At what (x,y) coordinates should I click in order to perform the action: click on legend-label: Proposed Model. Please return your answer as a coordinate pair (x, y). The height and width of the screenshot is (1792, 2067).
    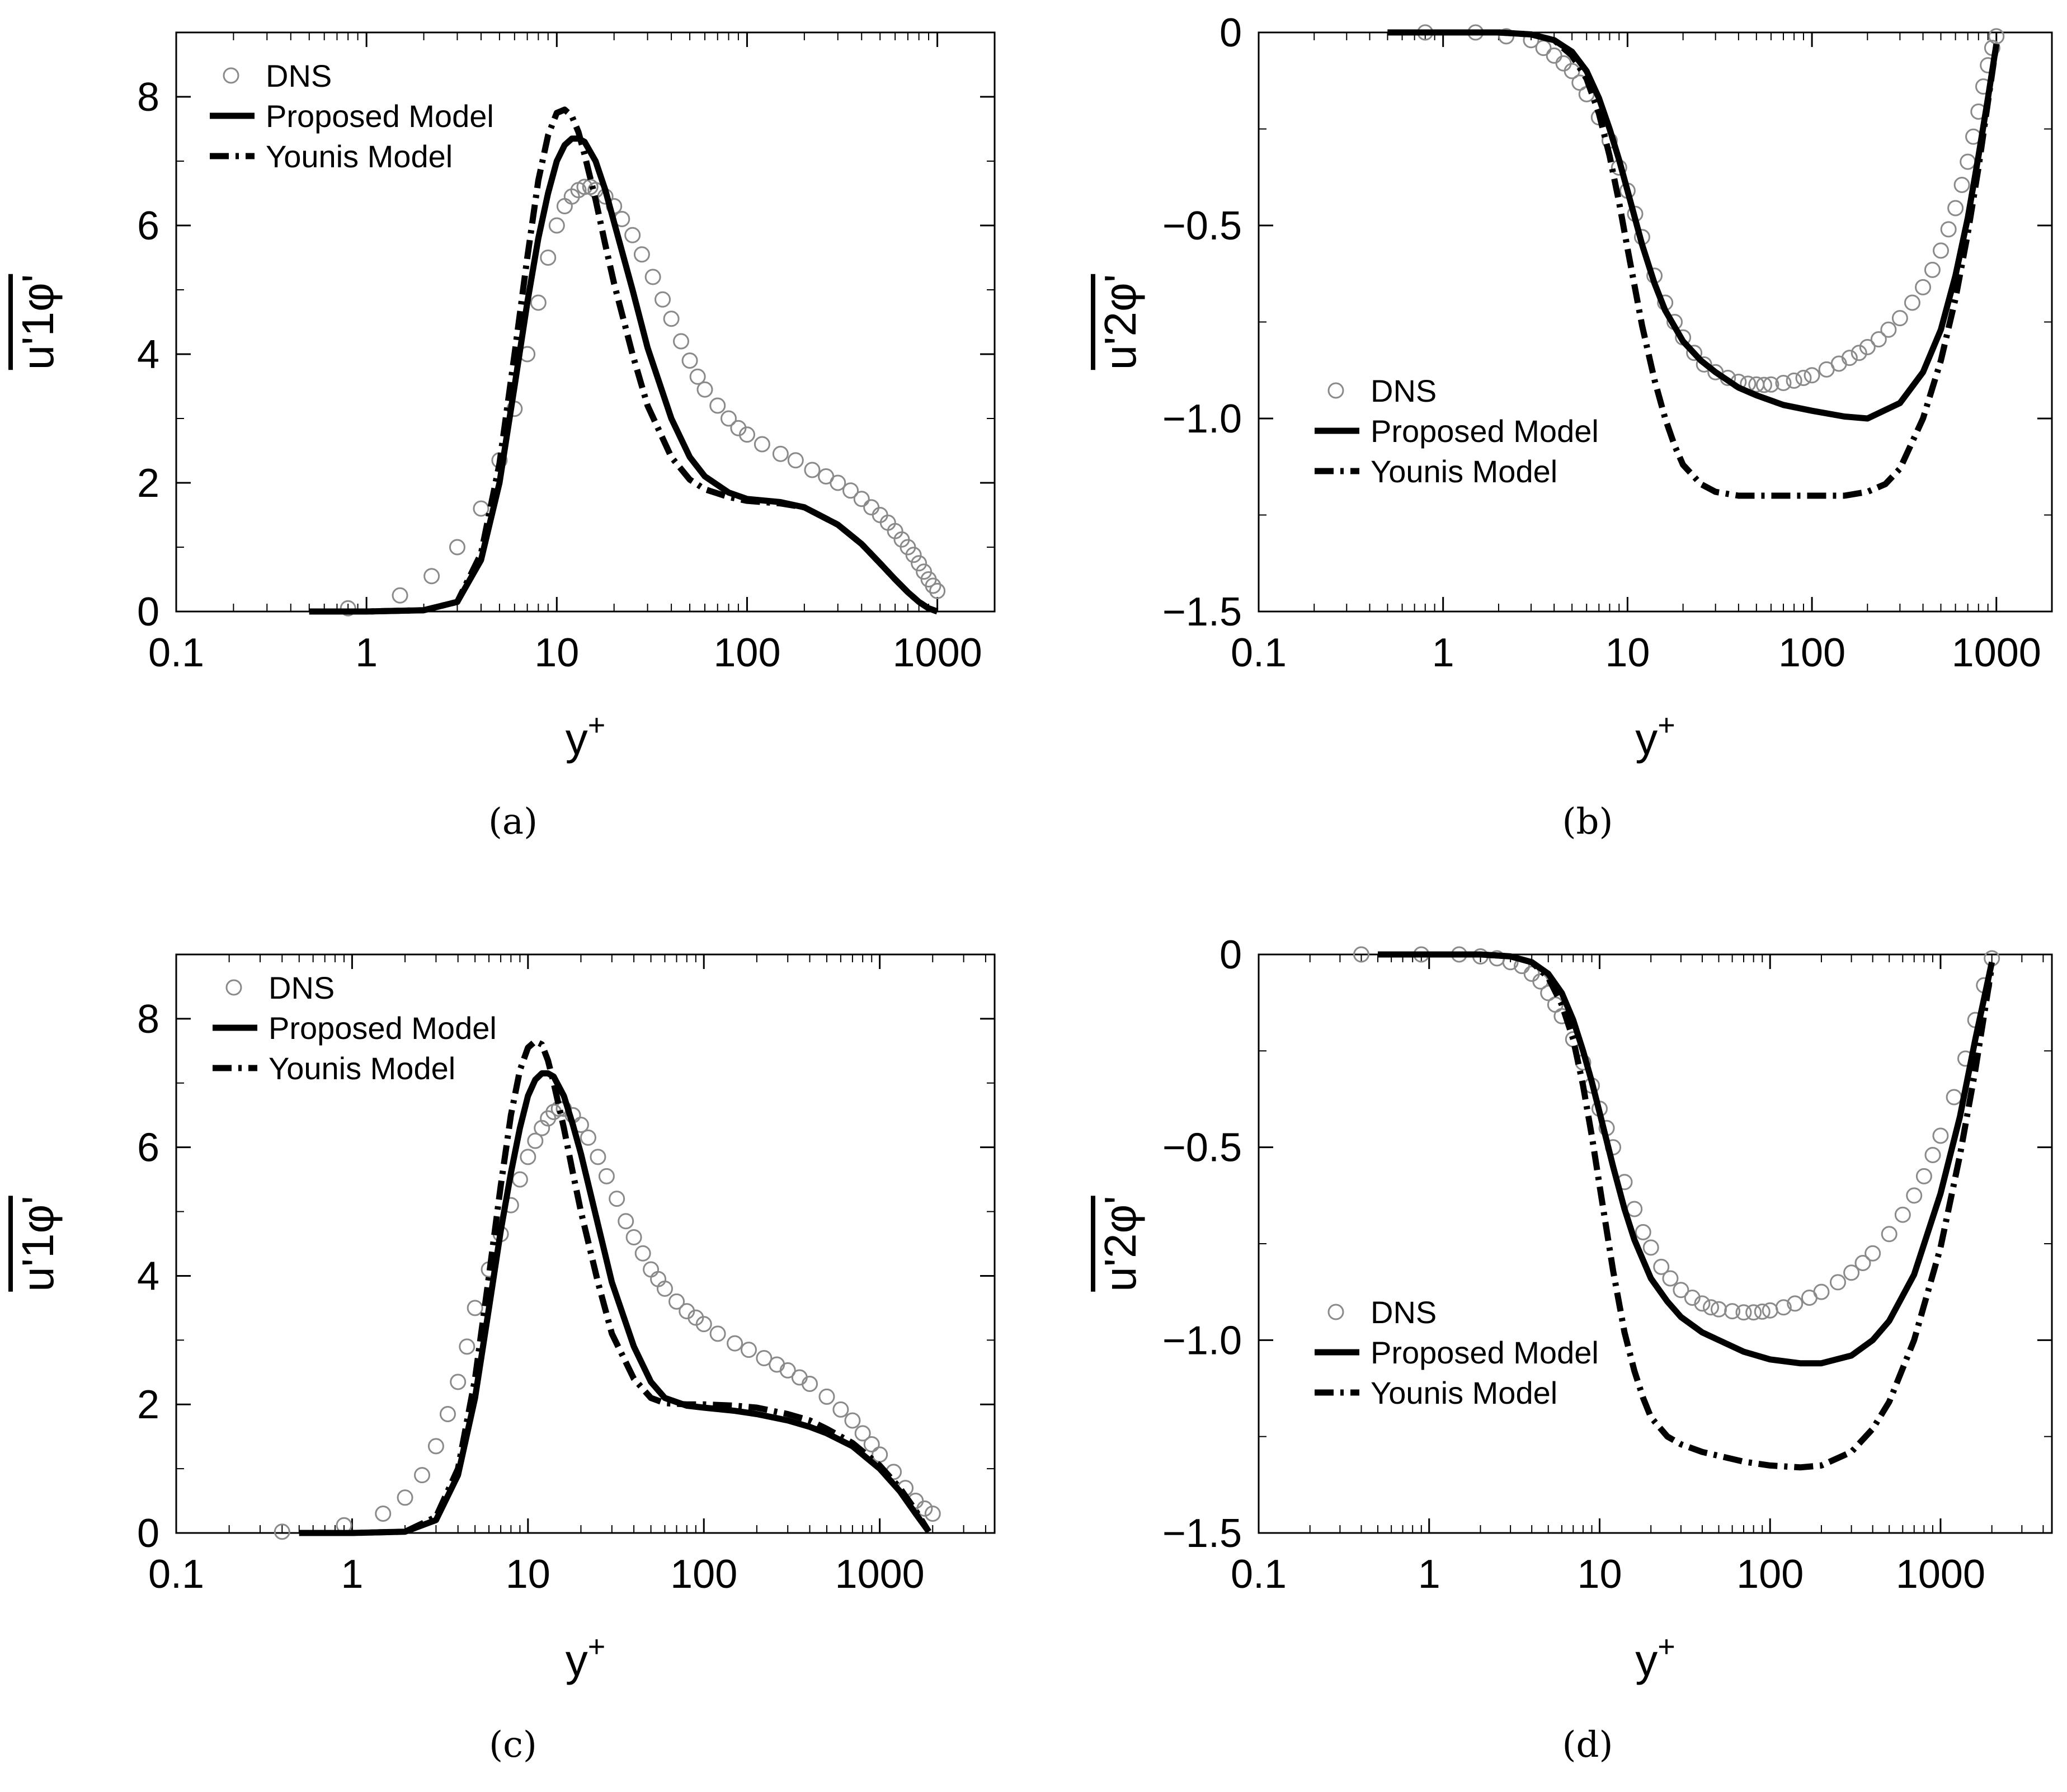
    Looking at the image, I should click on (1485, 1352).